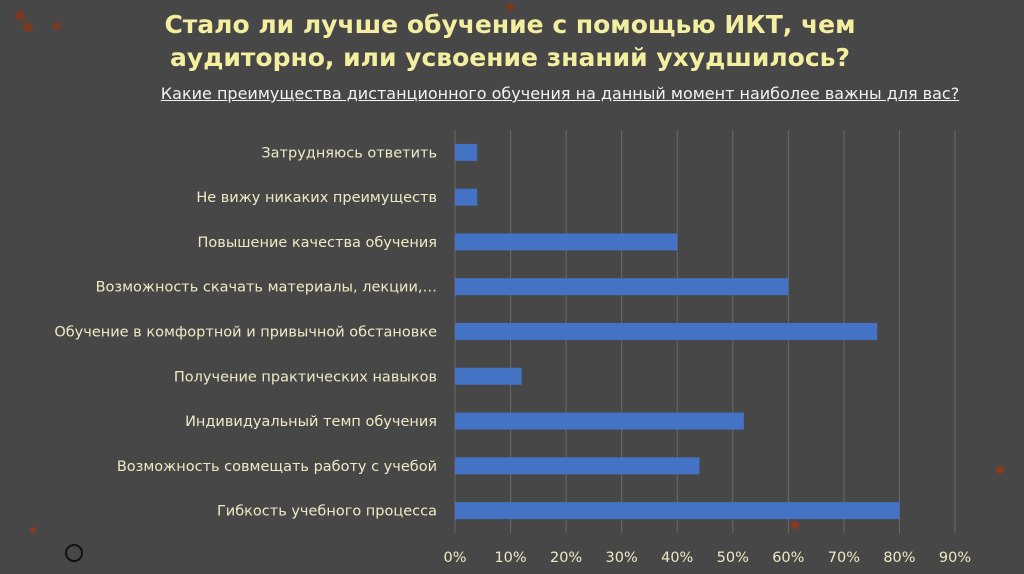  What do you see at coordinates (316, 198) in the screenshot?
I see `category-label: Не вижу никаких преимуществ` at bounding box center [316, 198].